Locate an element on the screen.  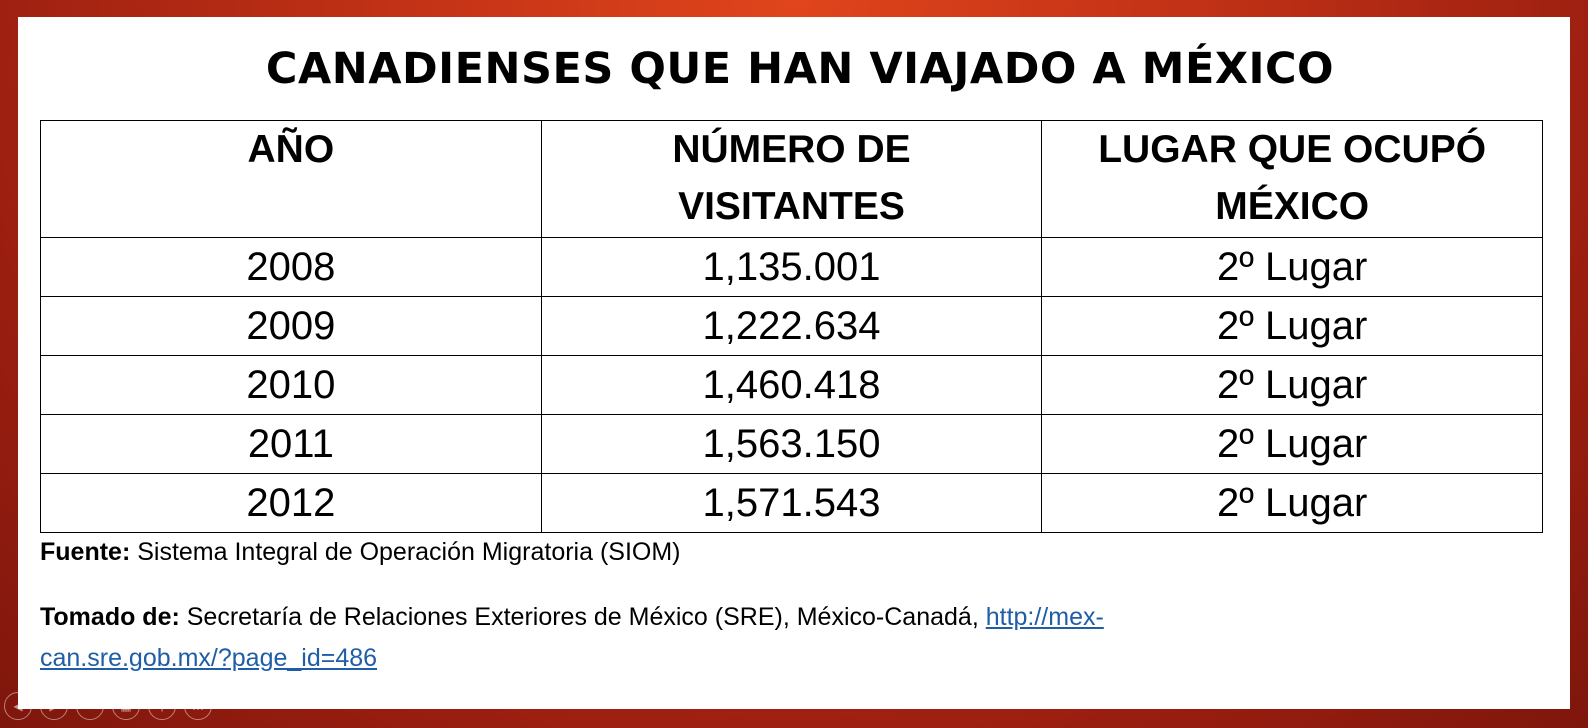
source-link-part2: can.sre.gob.mx/?page_id=486 is located at coordinates (209, 658).